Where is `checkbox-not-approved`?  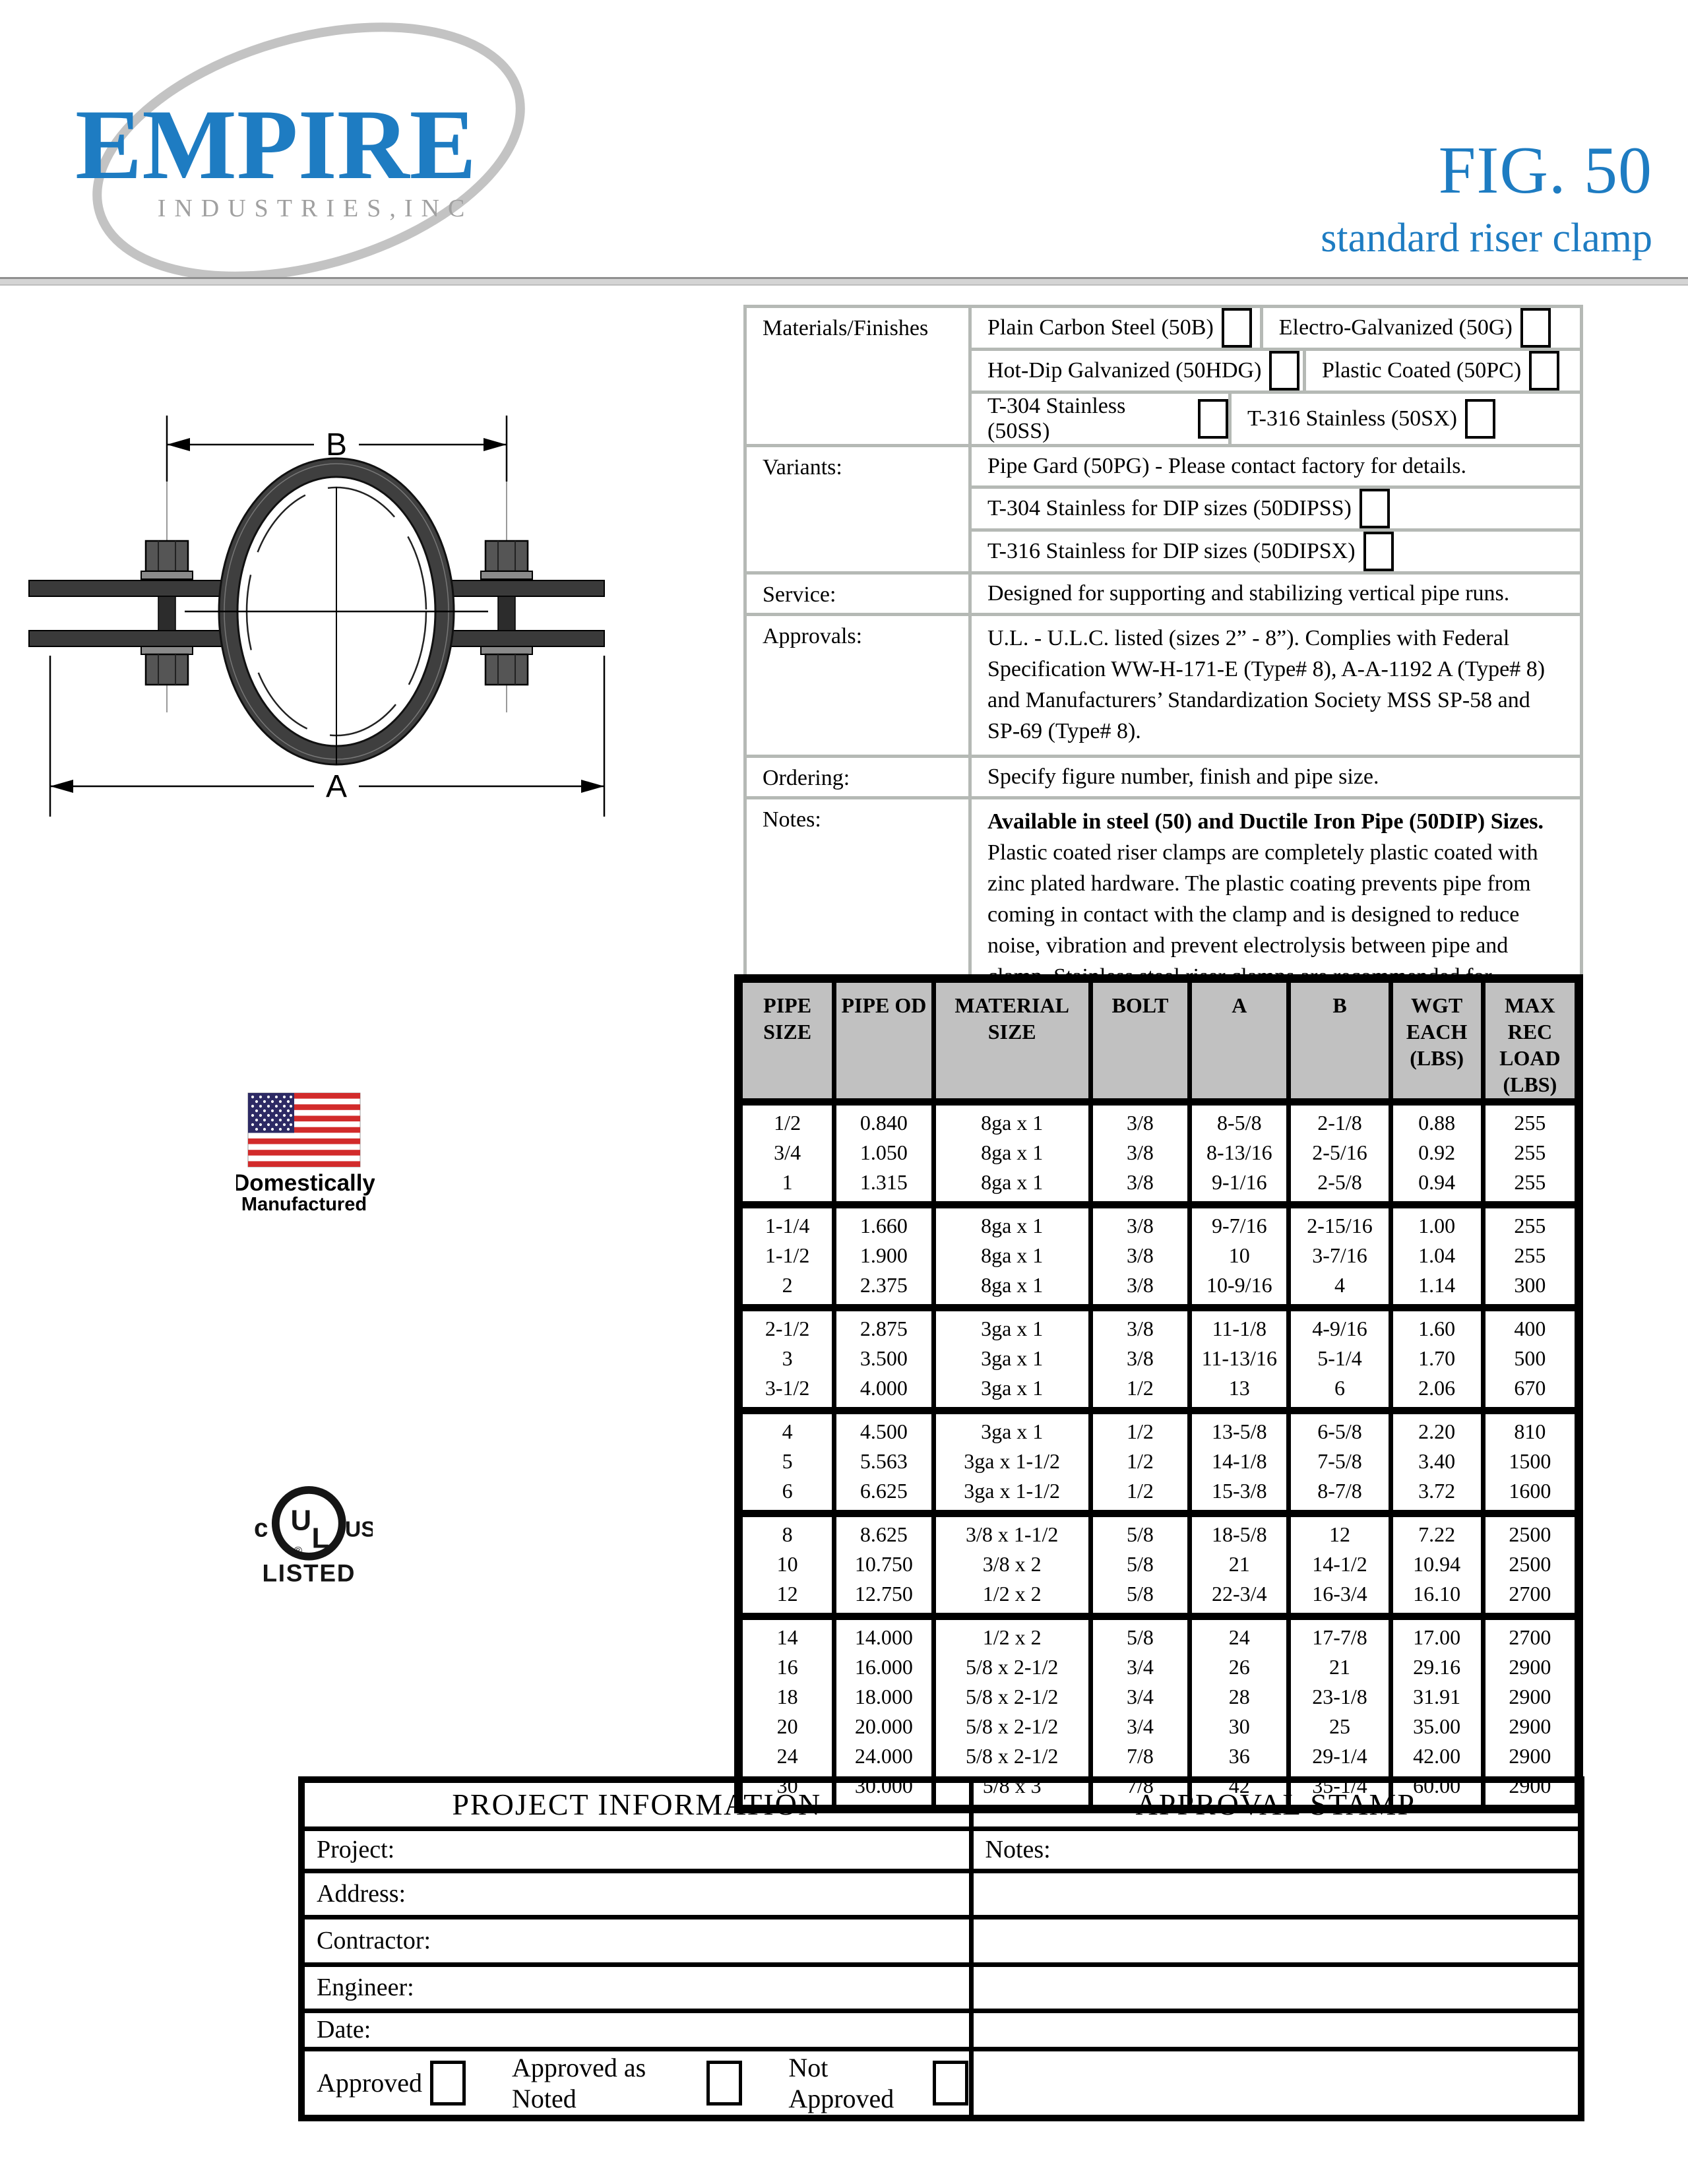 checkbox-not-approved is located at coordinates (950, 2083).